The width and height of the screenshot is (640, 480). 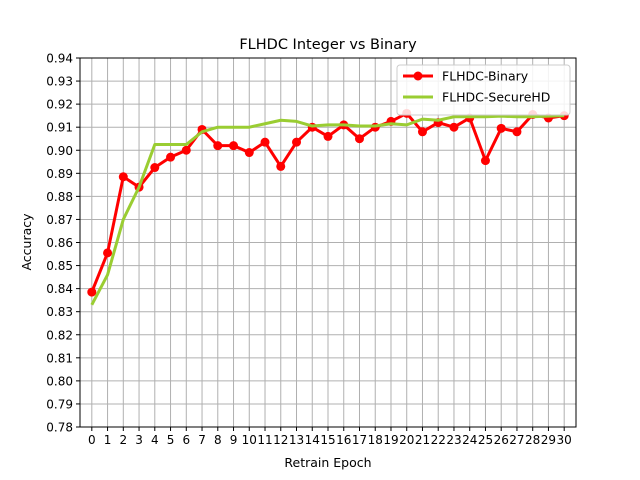 I want to click on y-tick-label: 0.90, so click(x=59, y=151).